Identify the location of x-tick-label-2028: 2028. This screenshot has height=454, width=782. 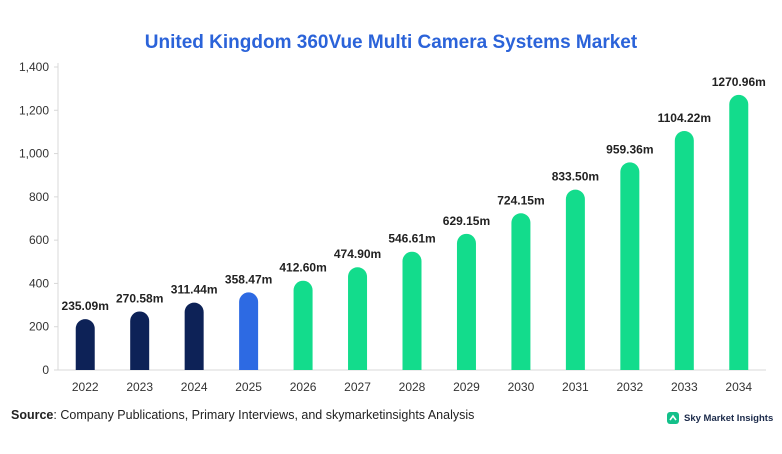
(412, 387).